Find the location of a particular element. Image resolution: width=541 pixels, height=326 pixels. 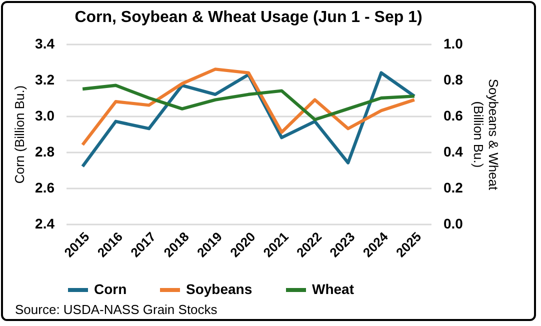

source-note: Source: USDA-NASS Grain Stocks is located at coordinates (116, 309).